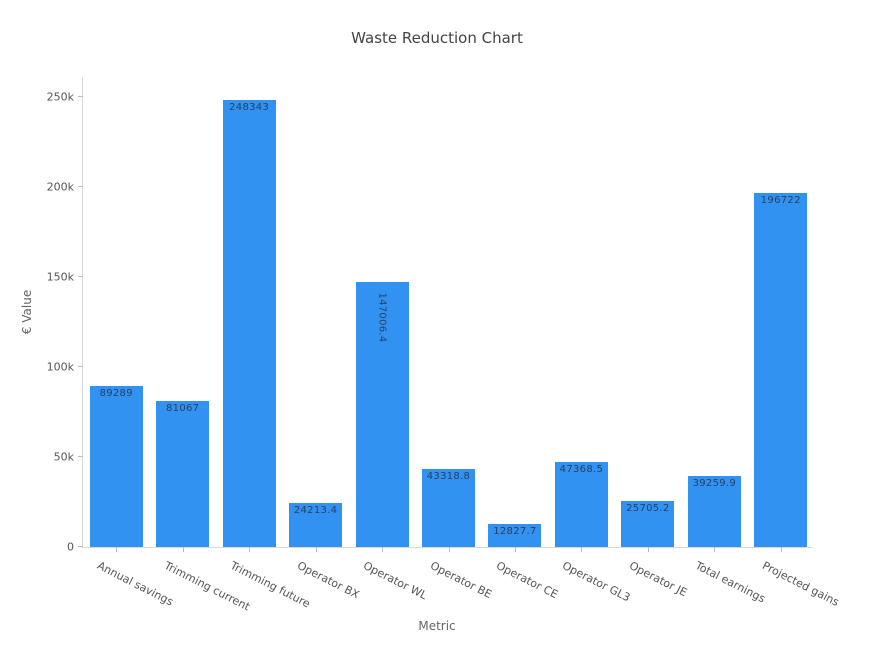  I want to click on bar-value-label: 39259.9, so click(714, 484).